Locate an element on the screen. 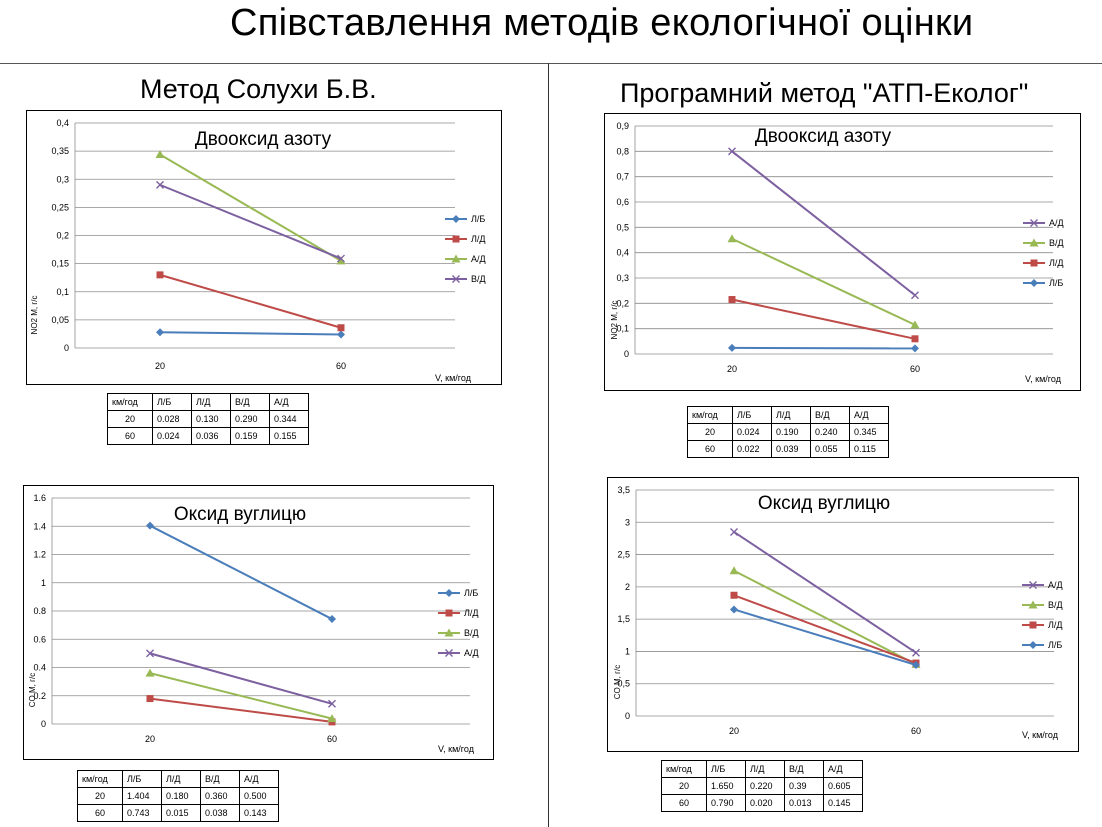 Image resolution: width=1102 pixels, height=827 pixels. table-cell: 0.024 is located at coordinates (172, 436).